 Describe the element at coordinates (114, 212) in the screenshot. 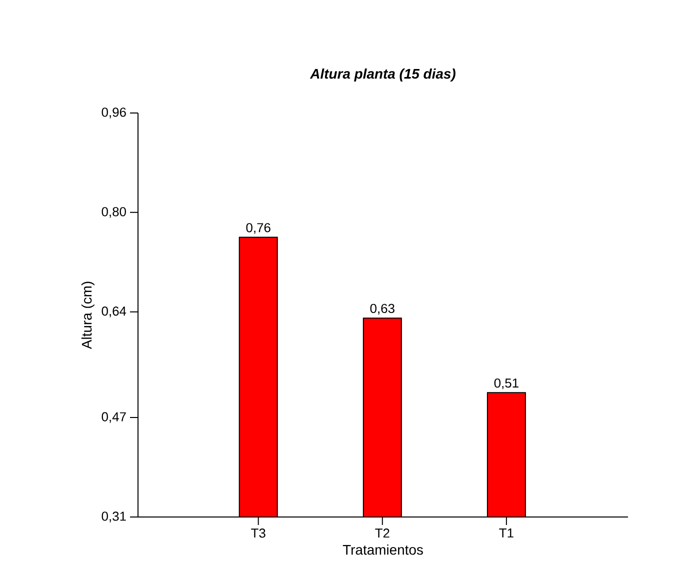

I see `y-tick-label: 0,80` at that location.